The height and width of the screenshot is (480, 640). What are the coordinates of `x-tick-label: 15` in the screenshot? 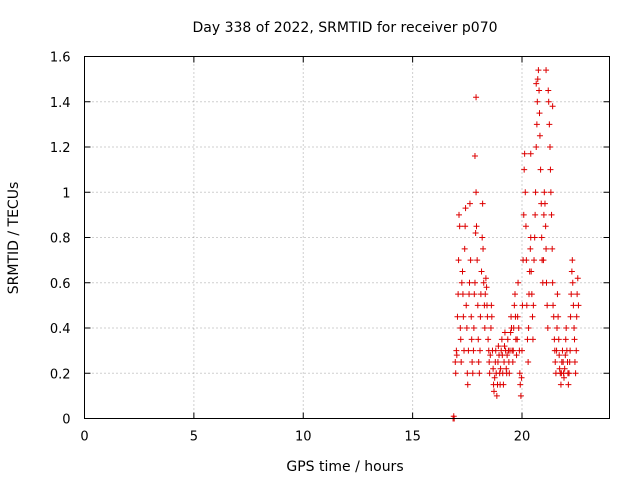 It's located at (412, 437).